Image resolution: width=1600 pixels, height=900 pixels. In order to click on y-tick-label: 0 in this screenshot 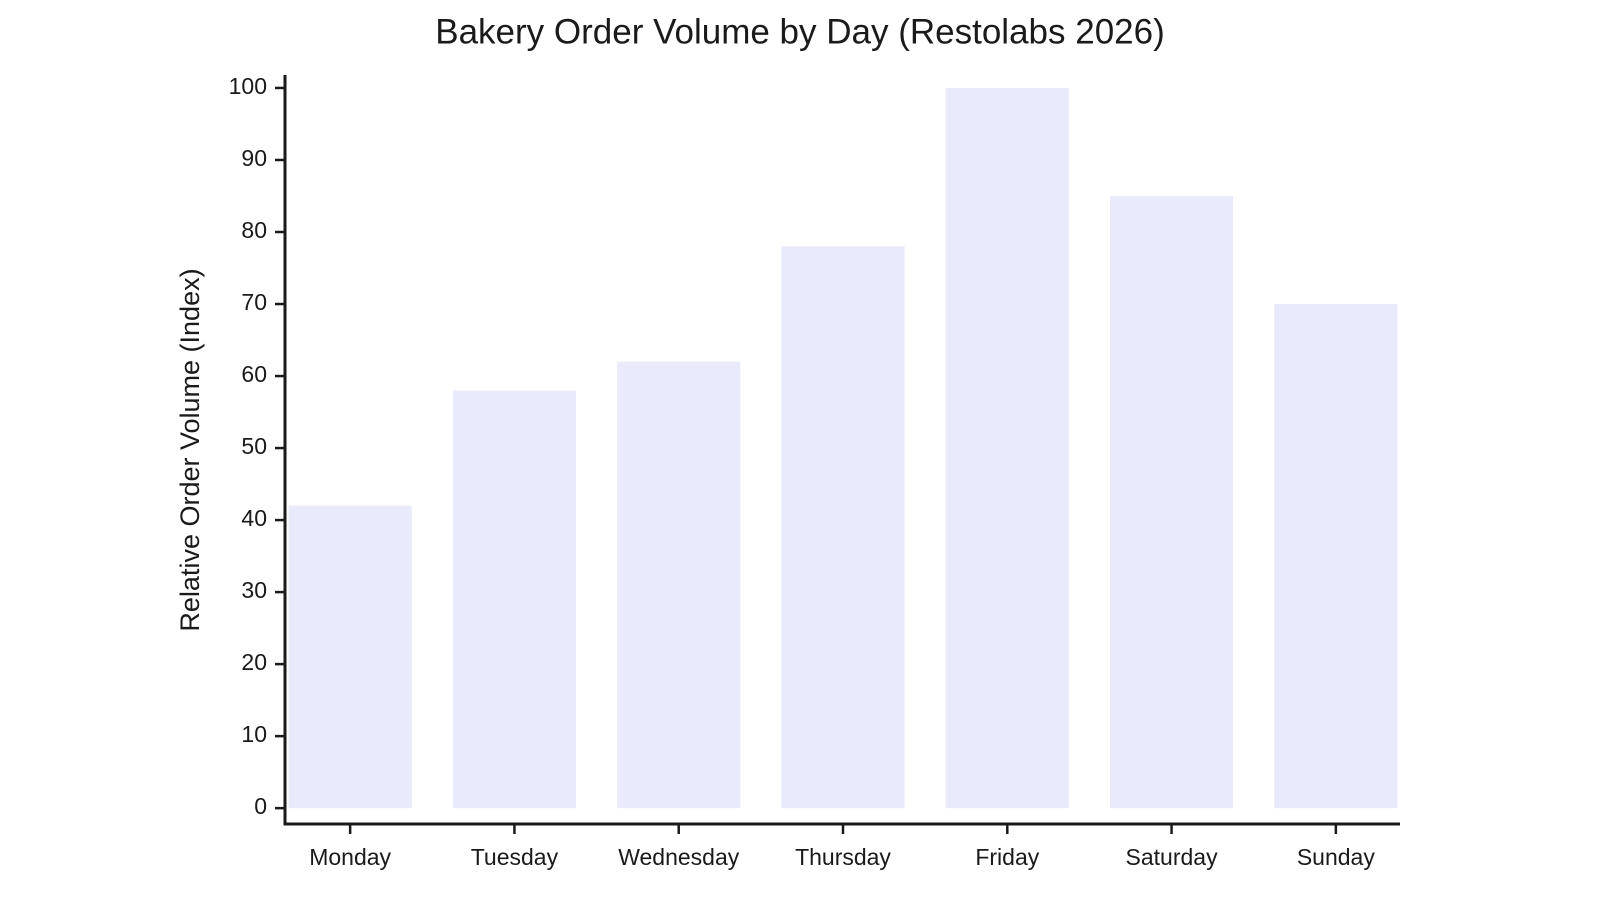, I will do `click(260, 806)`.